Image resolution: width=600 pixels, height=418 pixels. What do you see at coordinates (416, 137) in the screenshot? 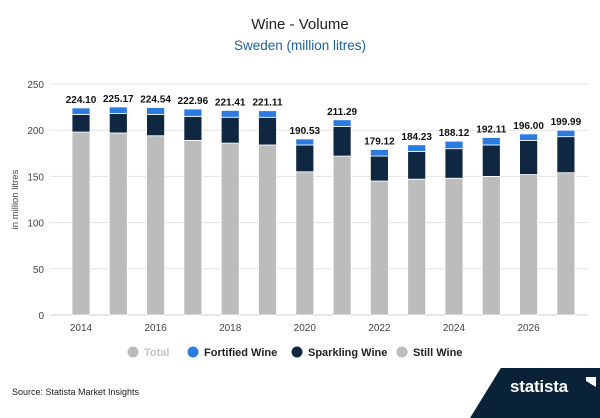
I see `total-data-label: 184.23` at bounding box center [416, 137].